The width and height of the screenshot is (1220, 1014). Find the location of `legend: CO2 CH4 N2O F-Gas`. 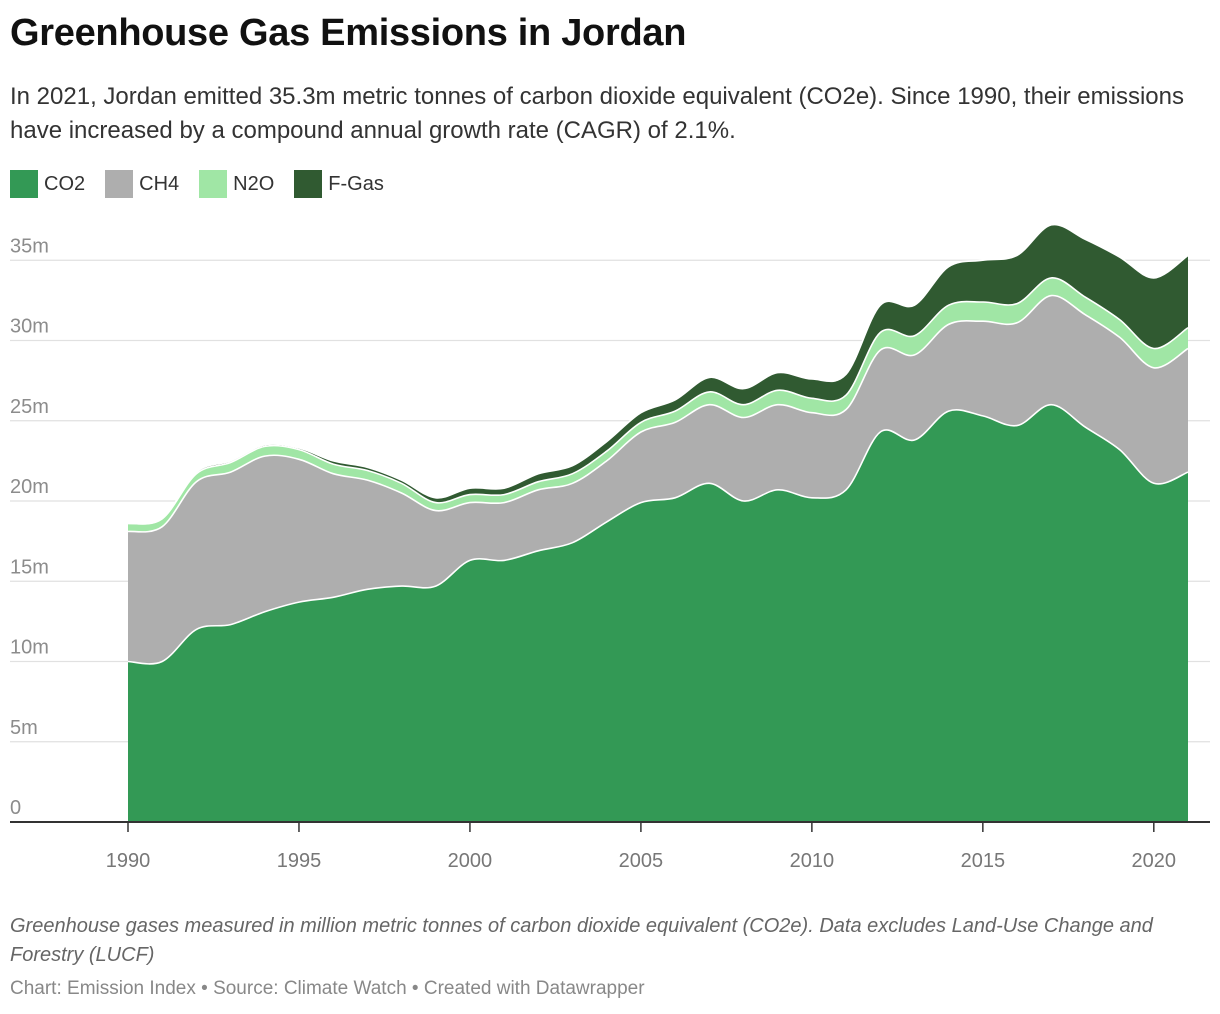

legend: CO2 CH4 N2O F-Gas is located at coordinates (207, 184).